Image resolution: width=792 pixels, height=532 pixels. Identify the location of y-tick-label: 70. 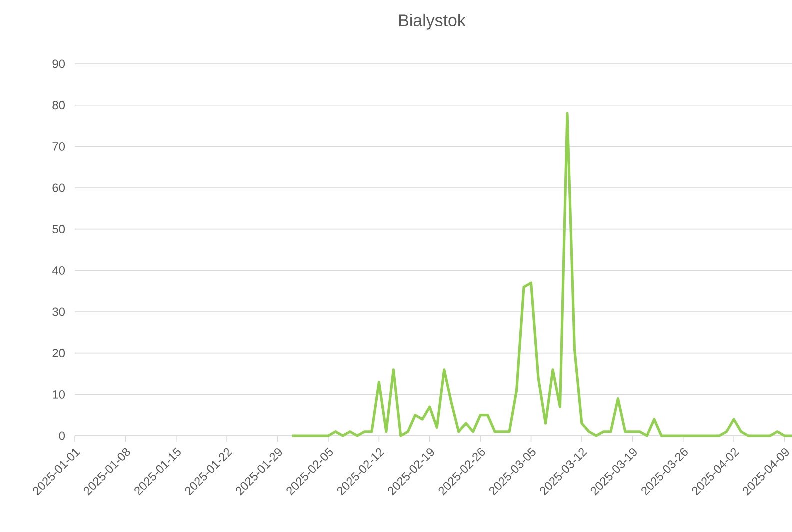
(59, 146).